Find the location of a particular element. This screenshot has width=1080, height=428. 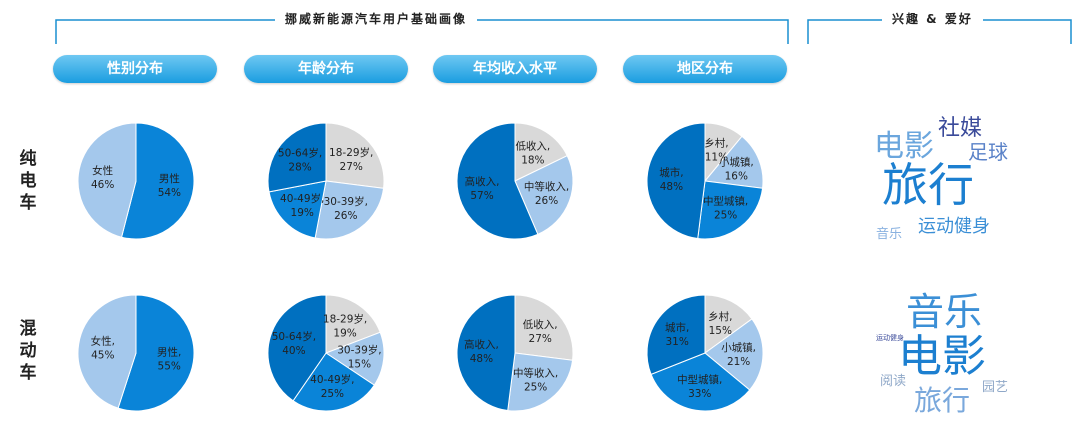

word-cloud-bev: 旅行 电影 社媒 足球 运动健身 音乐 is located at coordinates (948, 182).